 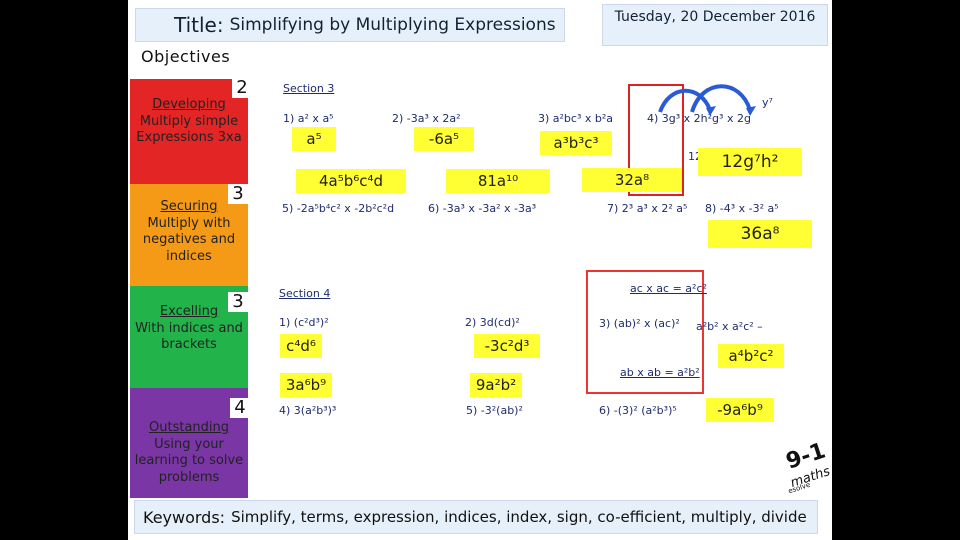 What do you see at coordinates (189, 206) in the screenshot?
I see `level-head: Securing` at bounding box center [189, 206].